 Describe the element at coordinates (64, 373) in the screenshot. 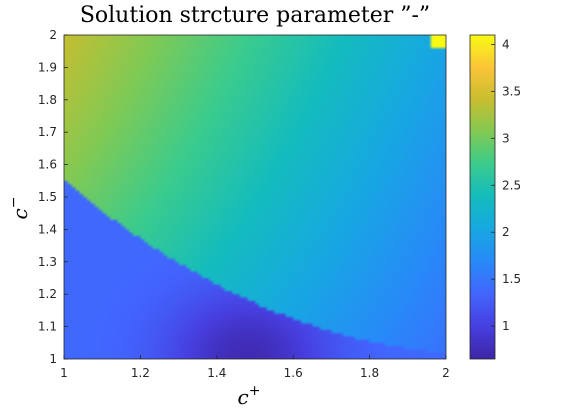

I see `x-tick-label: 1` at that location.